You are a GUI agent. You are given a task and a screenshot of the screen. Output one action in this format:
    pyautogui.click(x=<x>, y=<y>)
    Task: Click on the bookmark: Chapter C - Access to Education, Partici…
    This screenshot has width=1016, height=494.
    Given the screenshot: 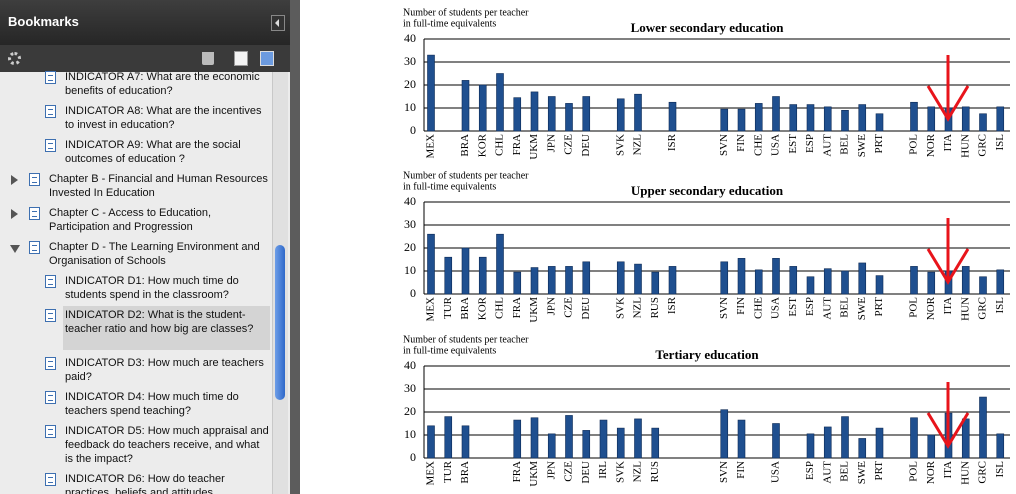 What is the action you would take?
    pyautogui.click(x=135, y=223)
    